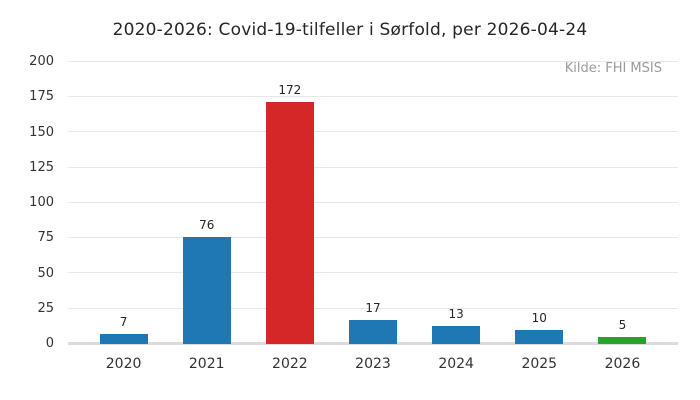  What do you see at coordinates (123, 322) in the screenshot?
I see `value-label-2020: 7` at bounding box center [123, 322].